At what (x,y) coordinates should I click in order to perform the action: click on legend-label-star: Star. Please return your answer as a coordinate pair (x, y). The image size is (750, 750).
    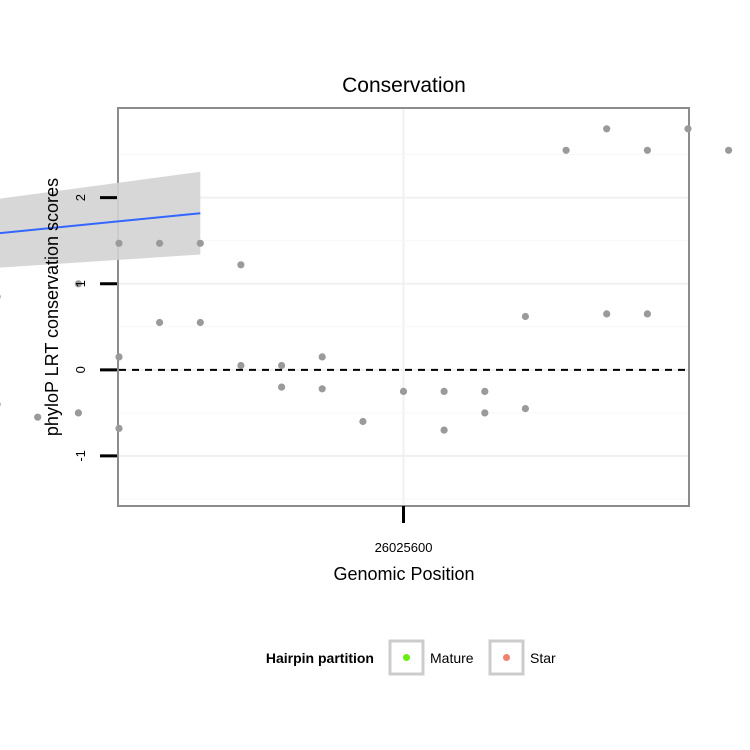
    Looking at the image, I should click on (543, 658).